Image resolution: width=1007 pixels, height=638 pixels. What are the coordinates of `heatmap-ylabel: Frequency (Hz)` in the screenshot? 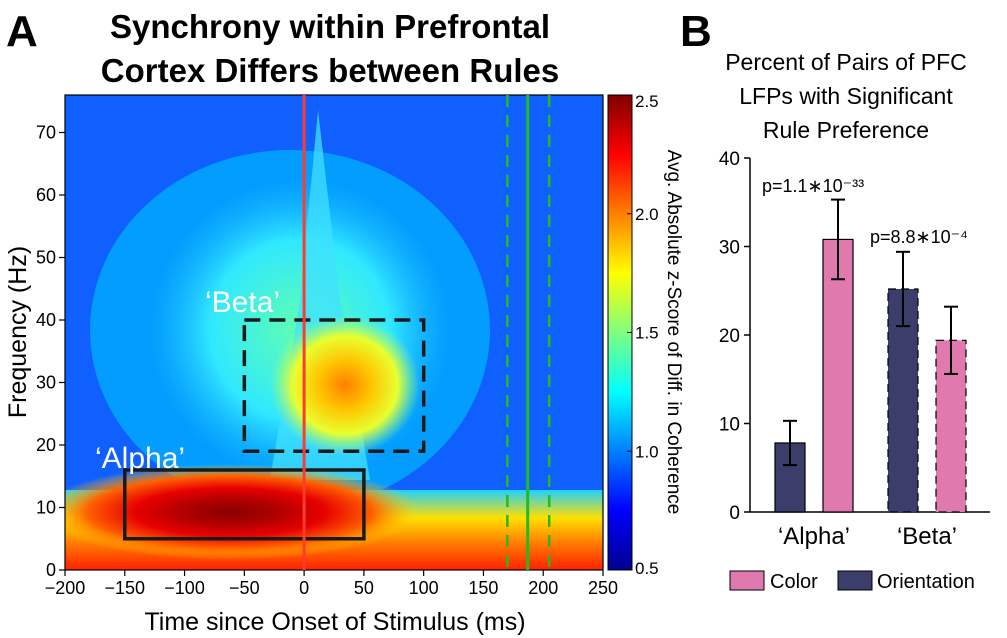 It's located at (18, 332).